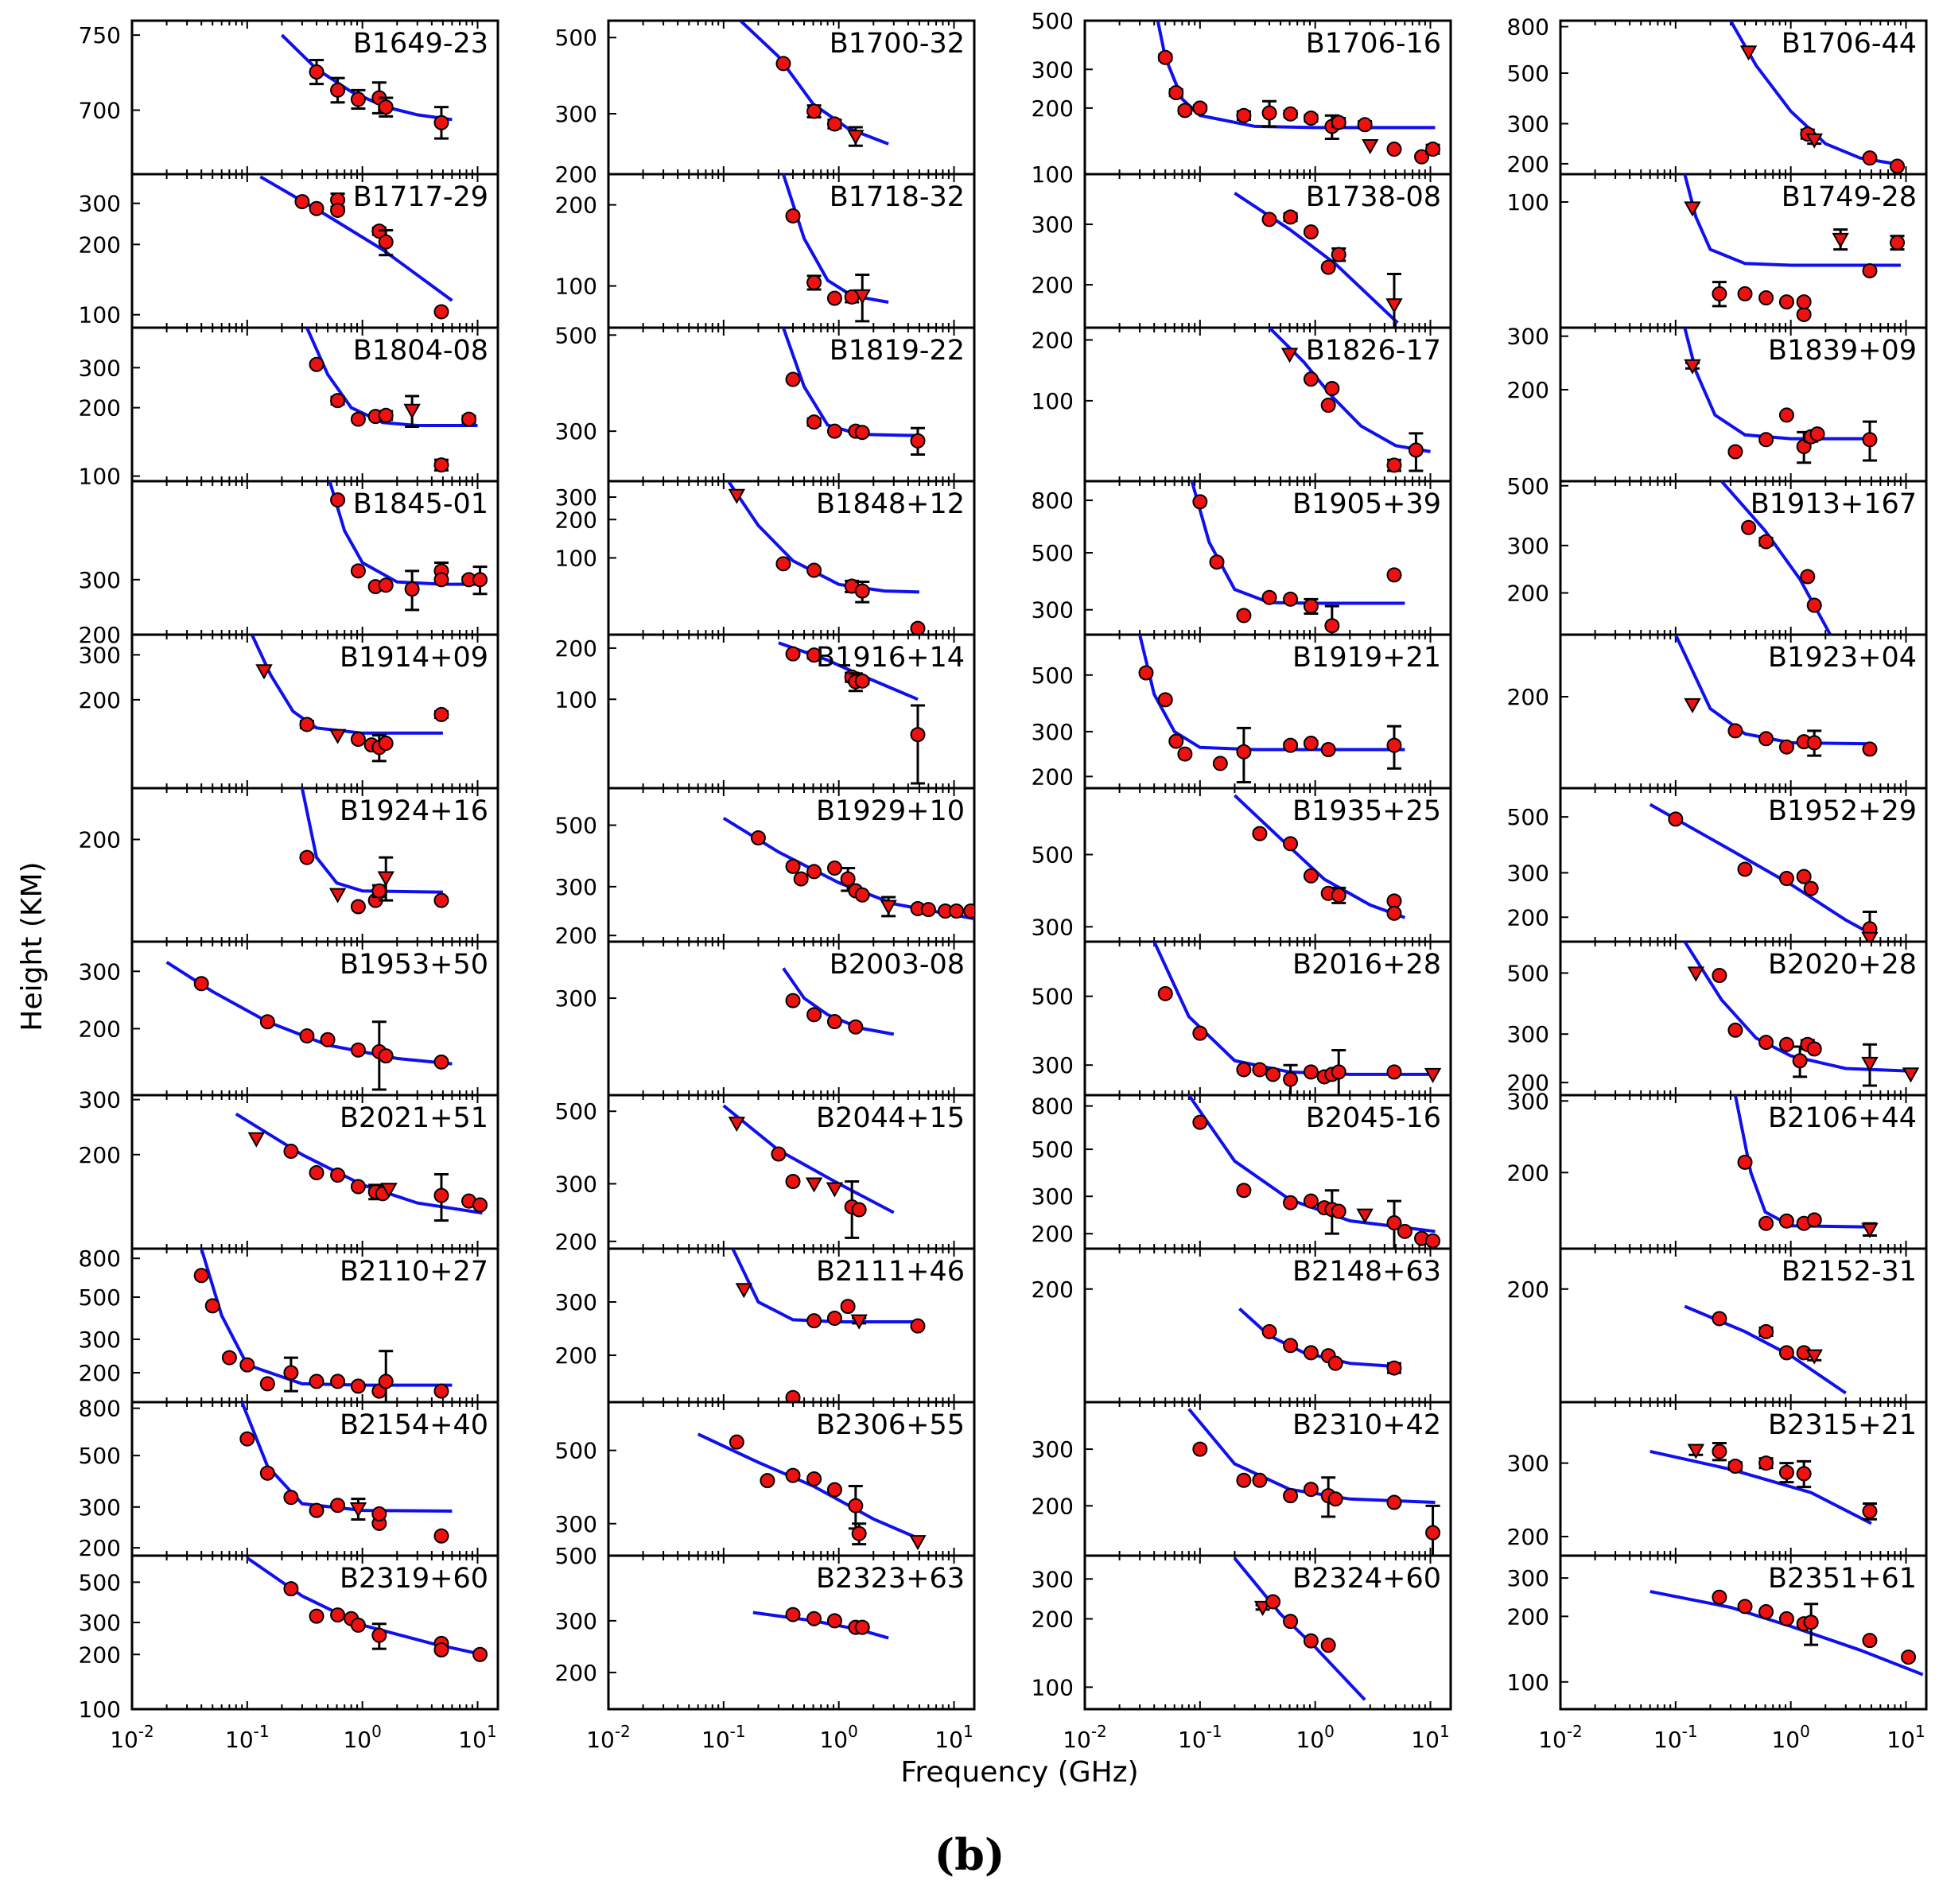 Image resolution: width=1939 pixels, height=1904 pixels. What do you see at coordinates (765, 402) in the screenshot?
I see `panel-B1819-22: 300 500 B1819-22` at bounding box center [765, 402].